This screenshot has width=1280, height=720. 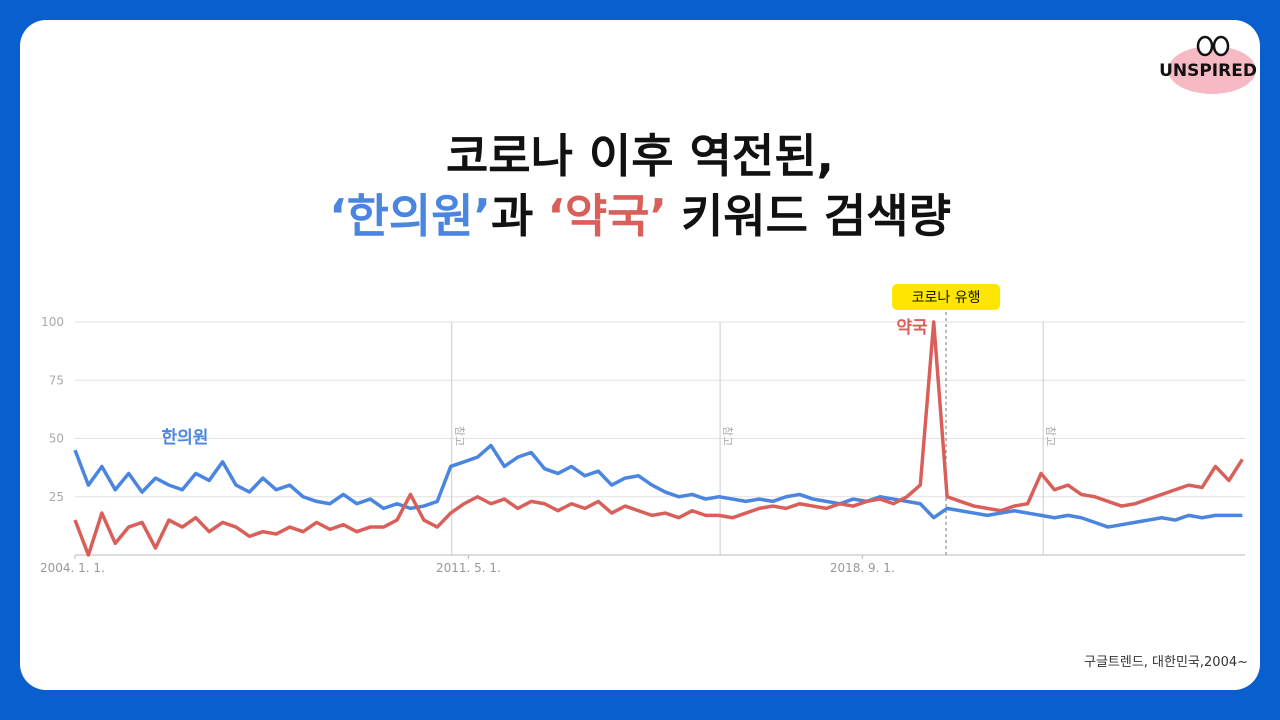 What do you see at coordinates (607, 216) in the screenshot?
I see `title-part: ‘약국’` at bounding box center [607, 216].